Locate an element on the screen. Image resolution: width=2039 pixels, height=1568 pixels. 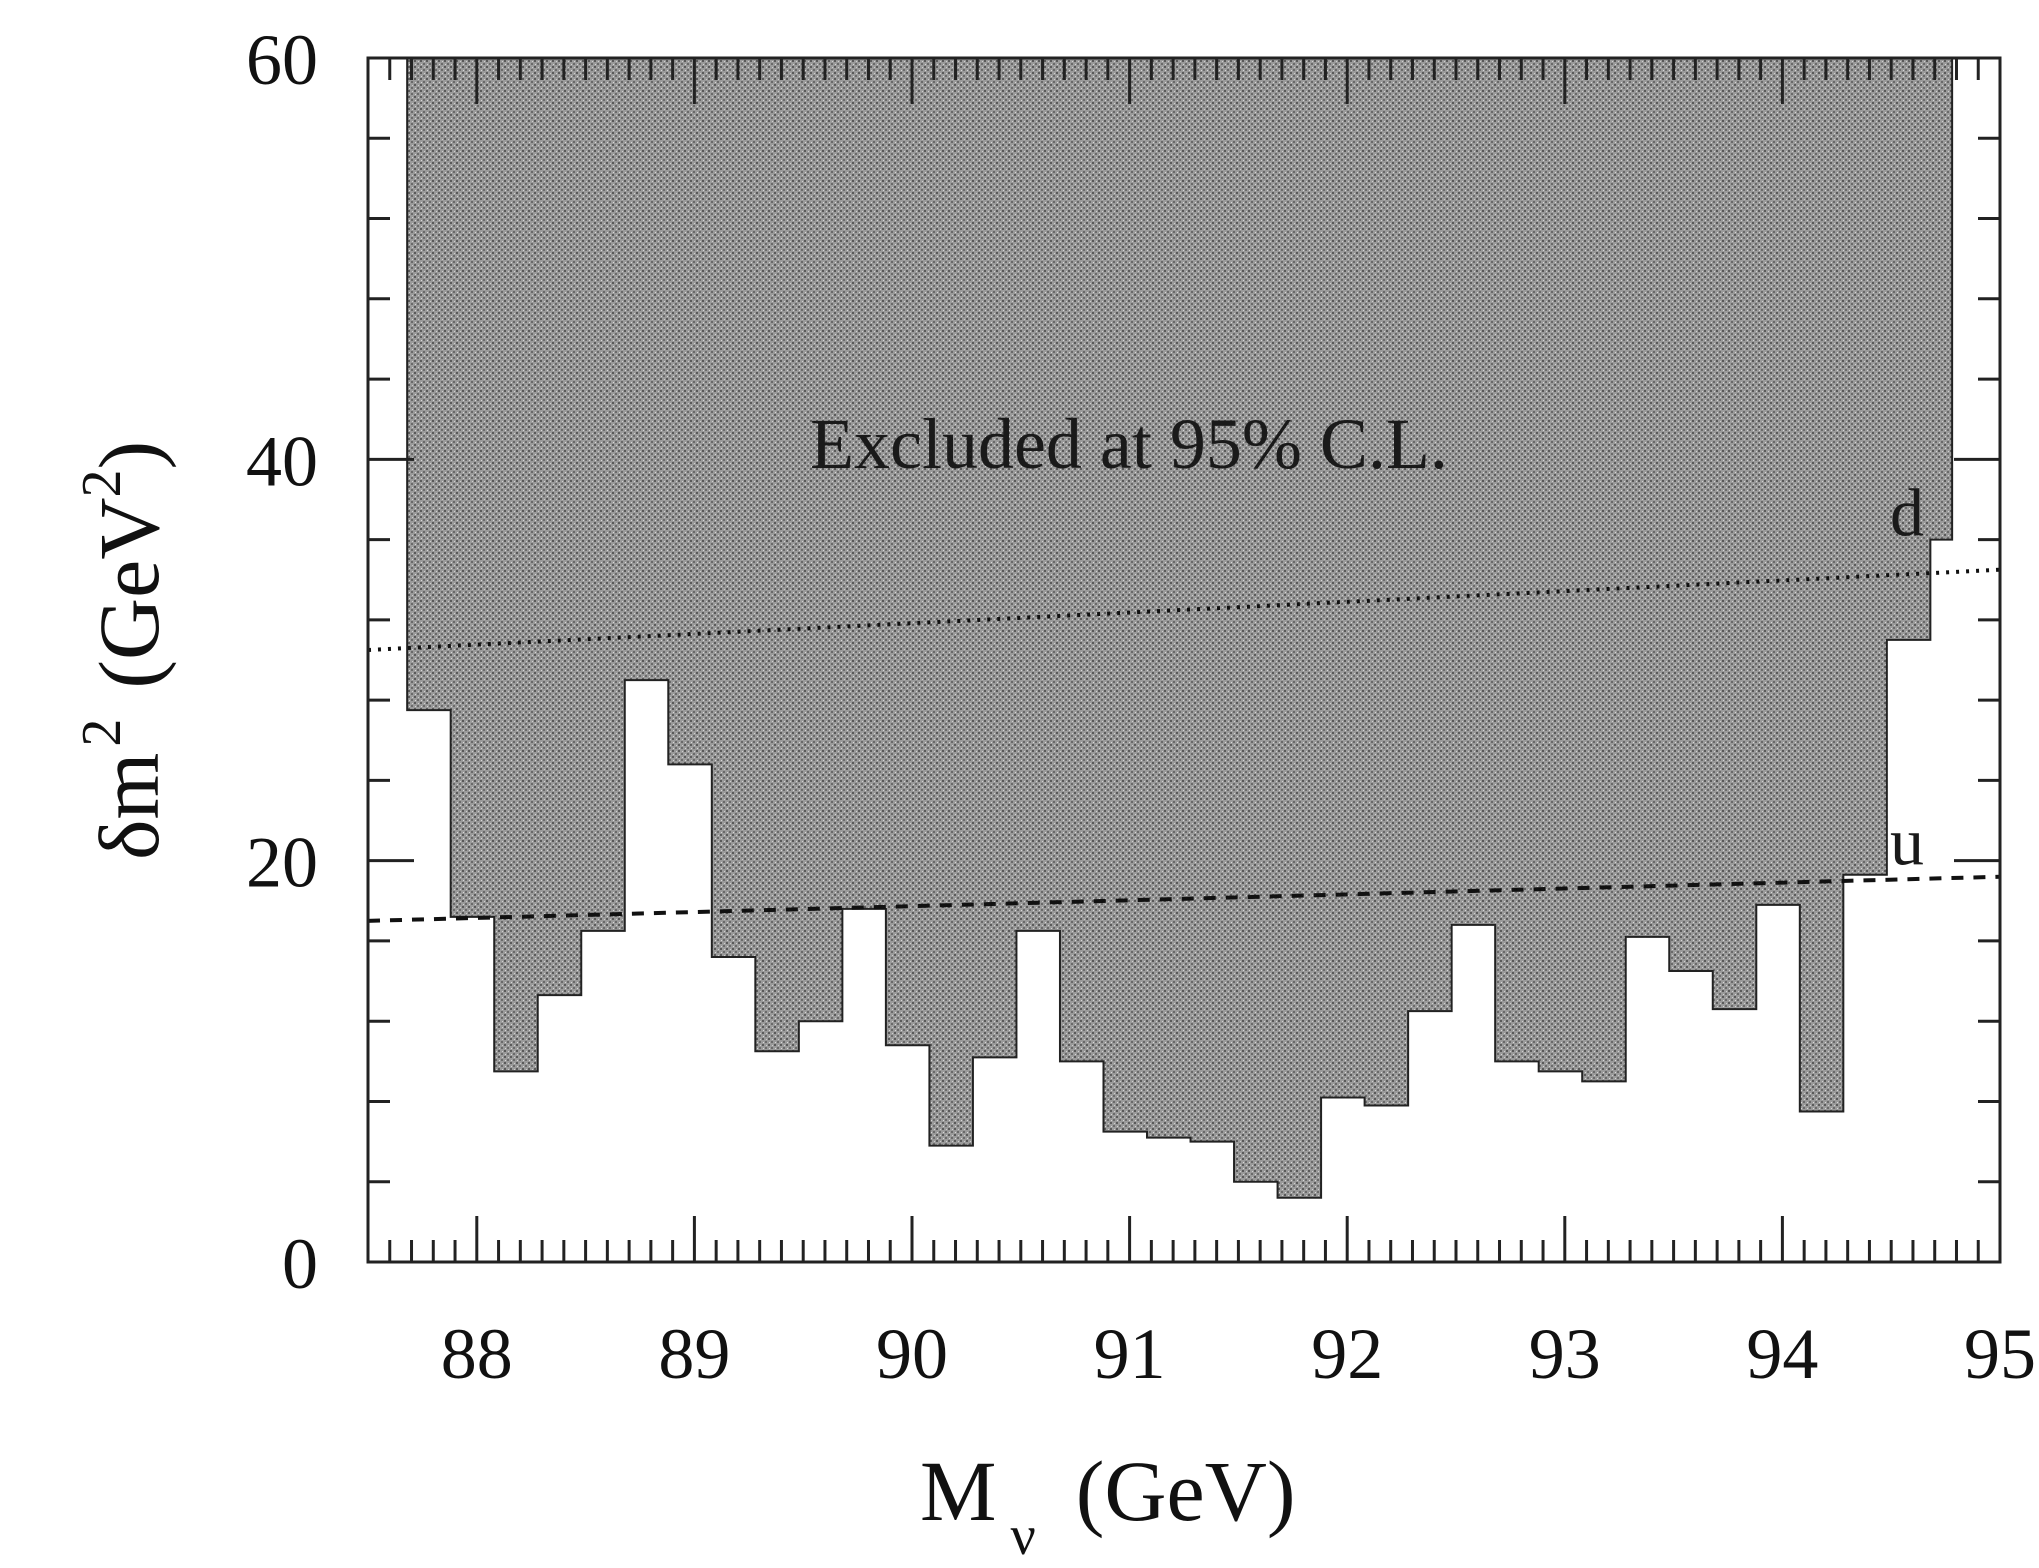
y-axis-title: δm2(GeV2) is located at coordinates (124, 650).